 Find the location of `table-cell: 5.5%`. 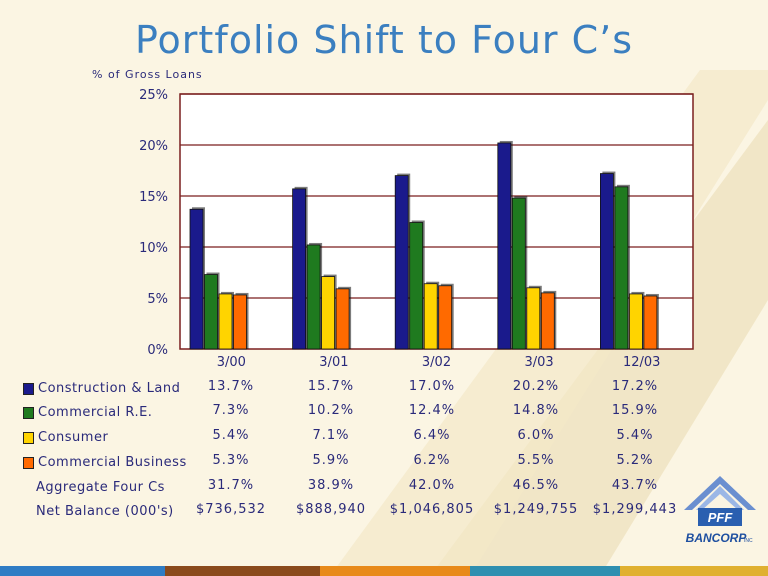

table-cell: 5.5% is located at coordinates (536, 460).